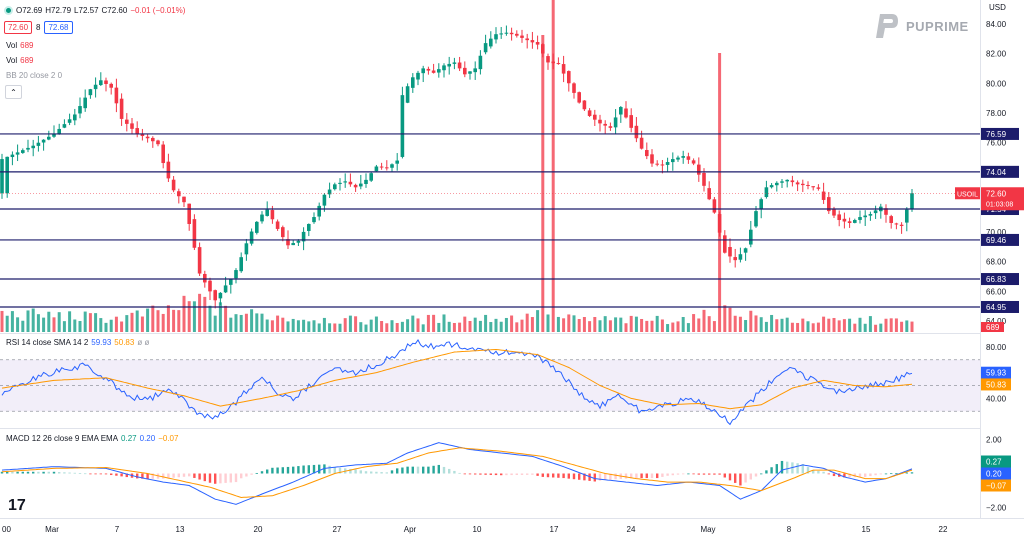 This screenshot has width=1024, height=539. Describe the element at coordinates (19, 60) in the screenshot. I see `volume-legend-2: Vol 689` at that location.